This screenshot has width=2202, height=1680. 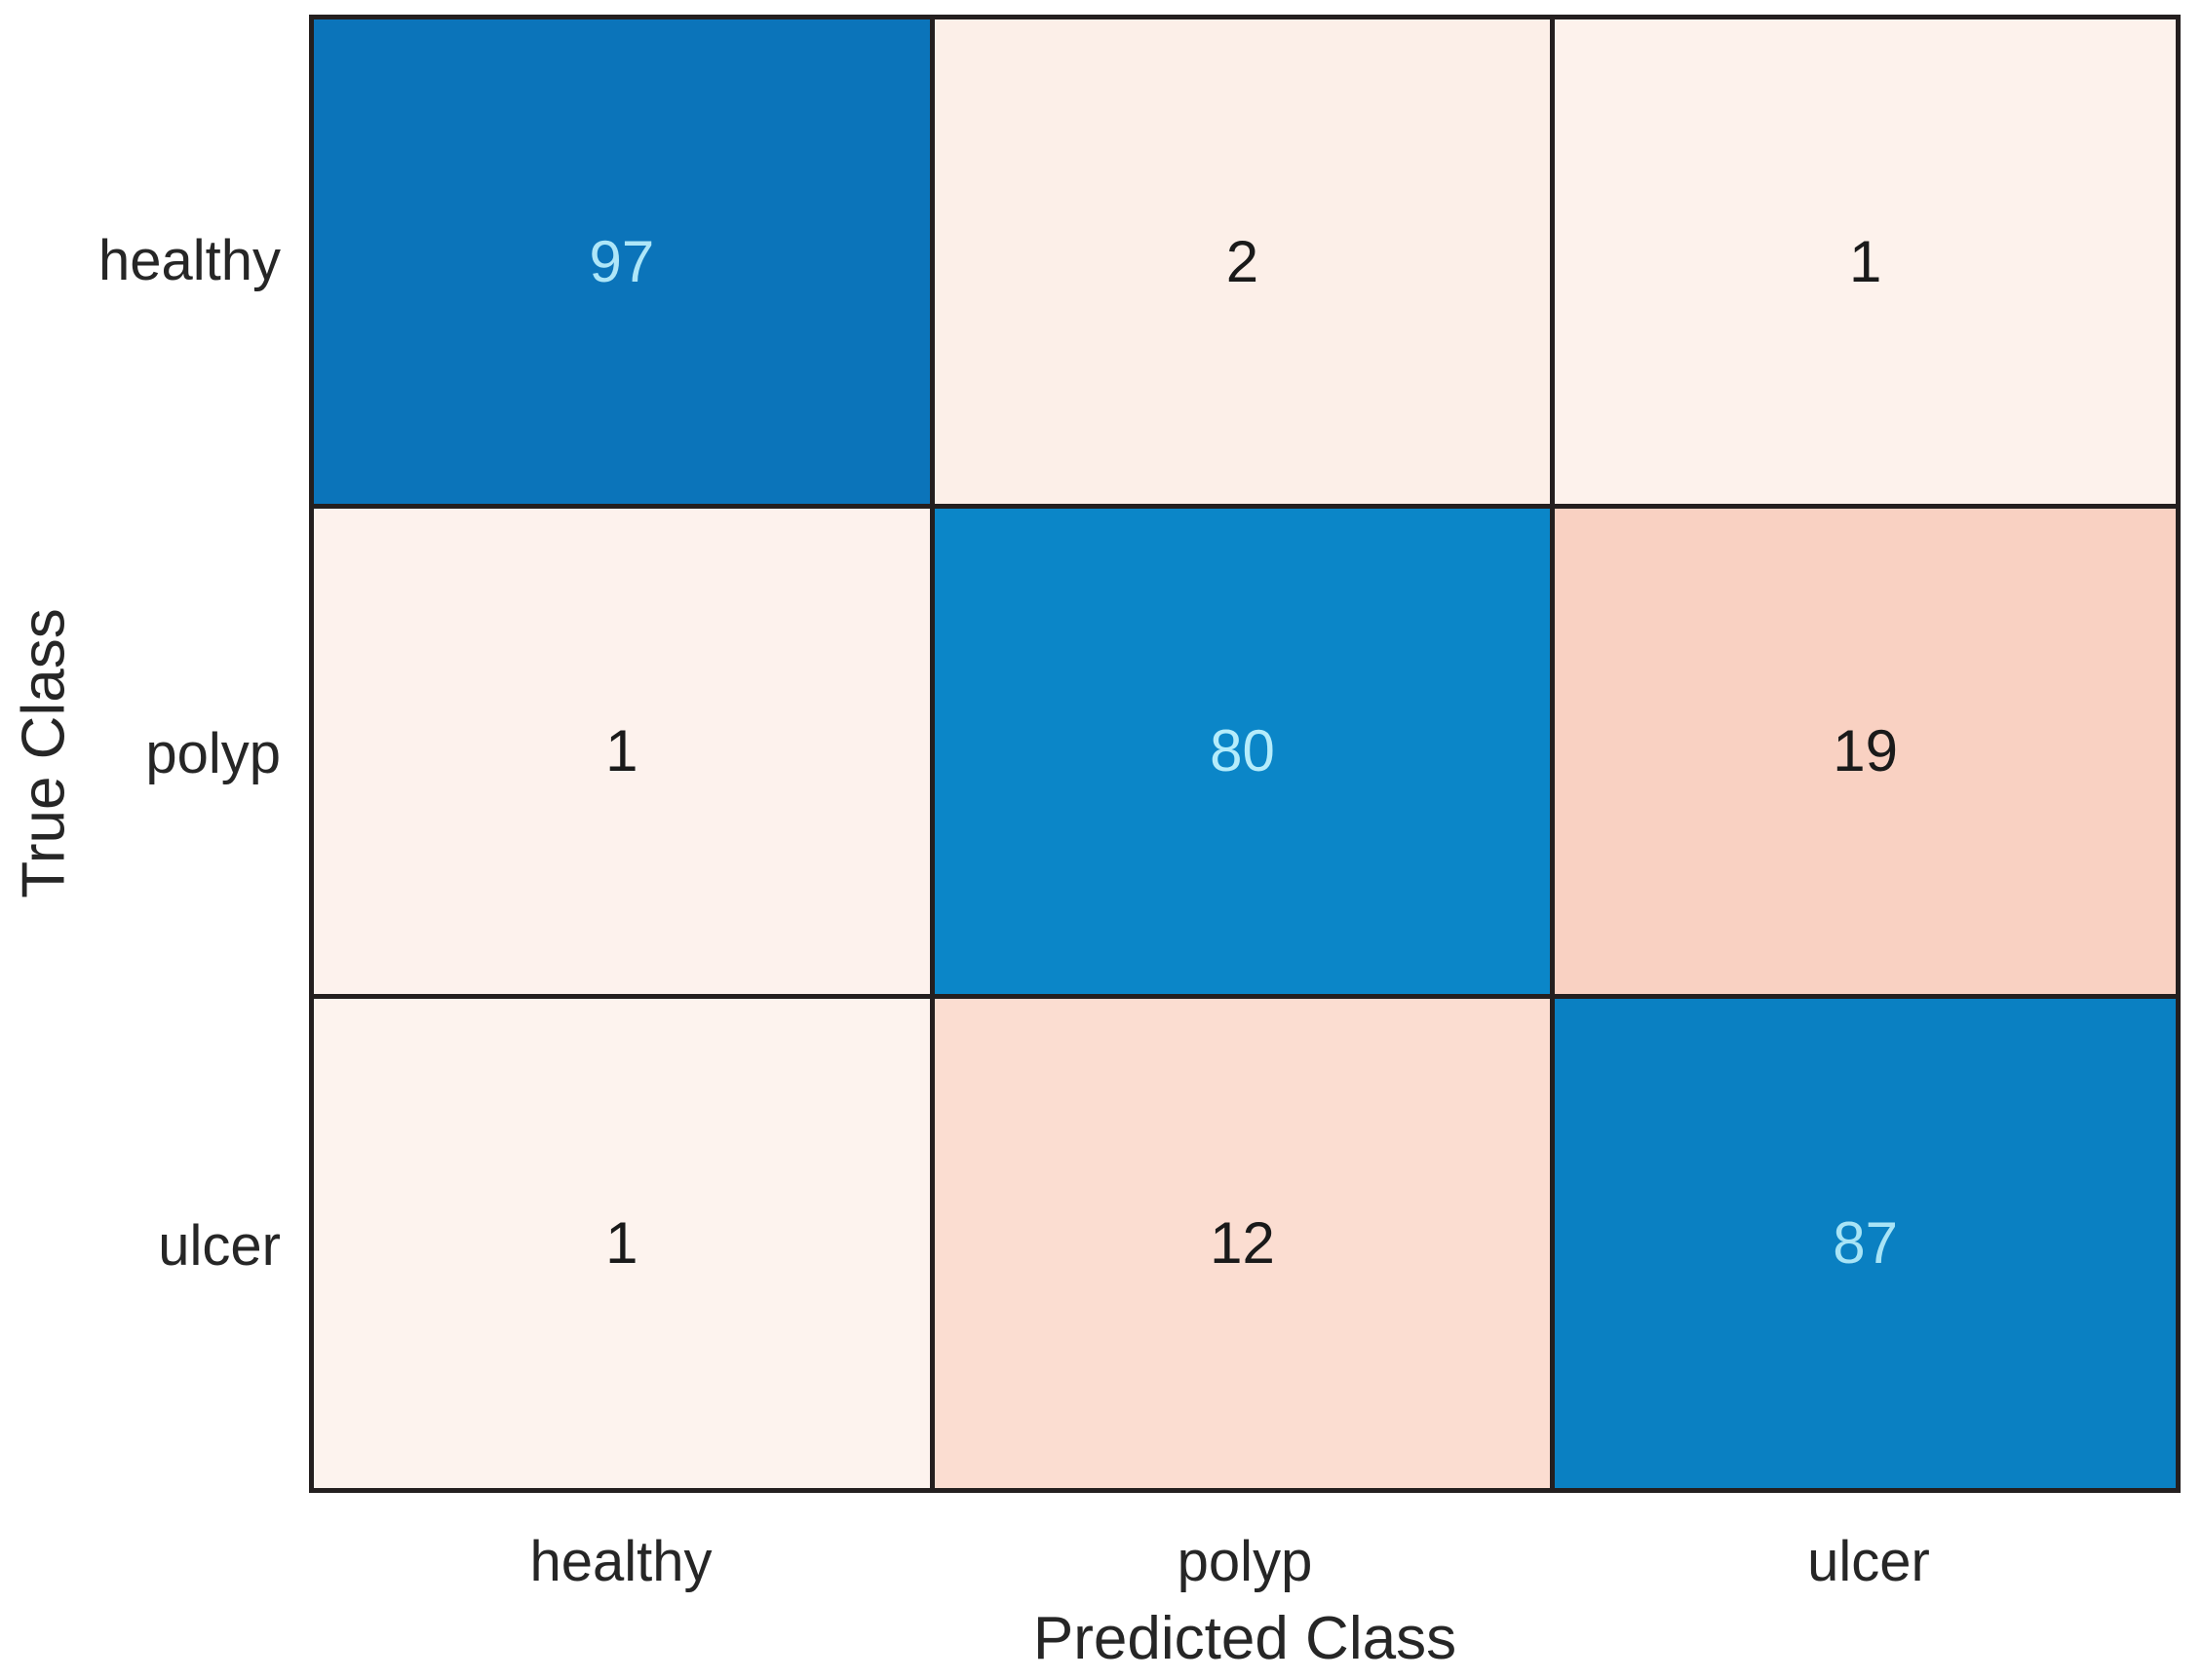 What do you see at coordinates (1866, 1243) in the screenshot?
I see `matrix-cell: 87` at bounding box center [1866, 1243].